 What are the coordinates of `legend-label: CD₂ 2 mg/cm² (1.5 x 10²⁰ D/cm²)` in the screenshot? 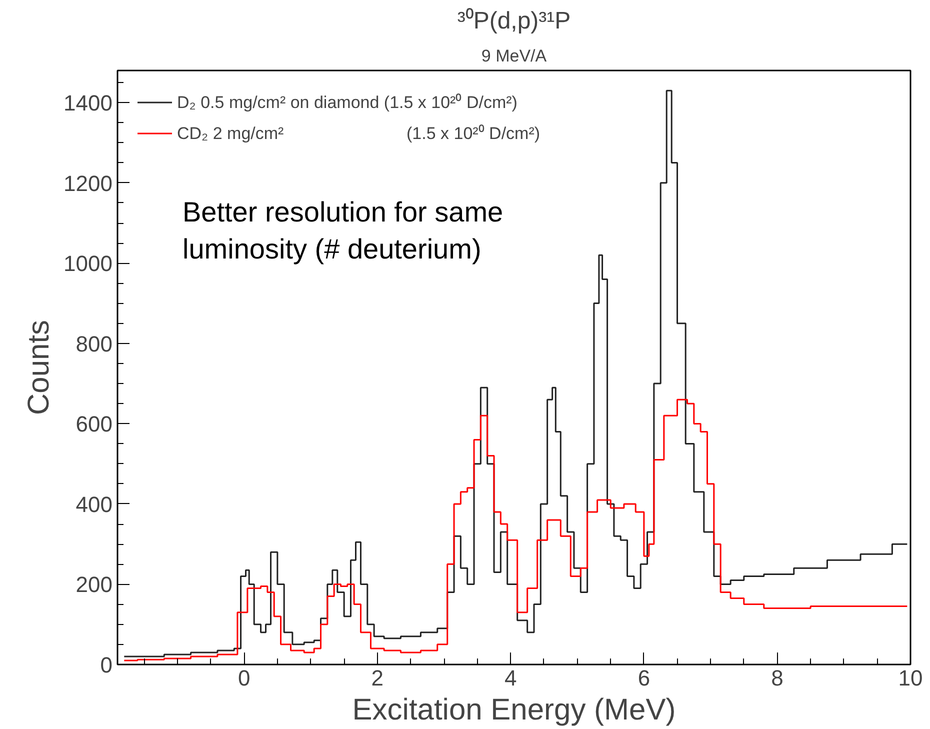 It's located at (358, 133).